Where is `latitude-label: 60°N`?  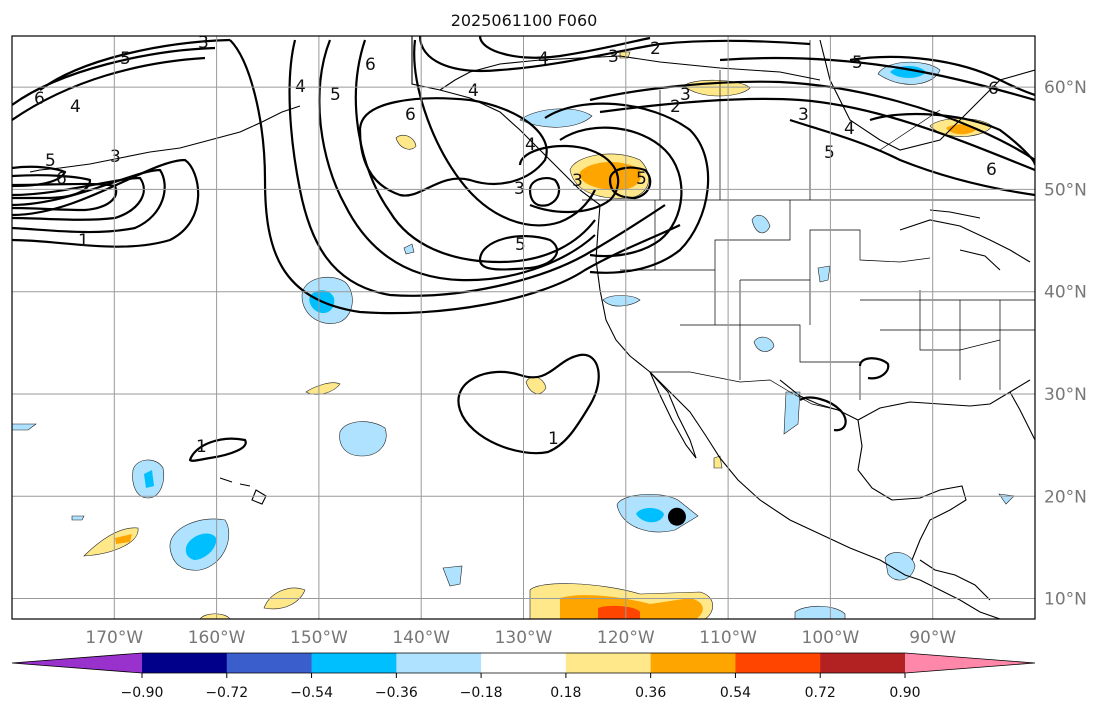 latitude-label: 60°N is located at coordinates (1065, 88).